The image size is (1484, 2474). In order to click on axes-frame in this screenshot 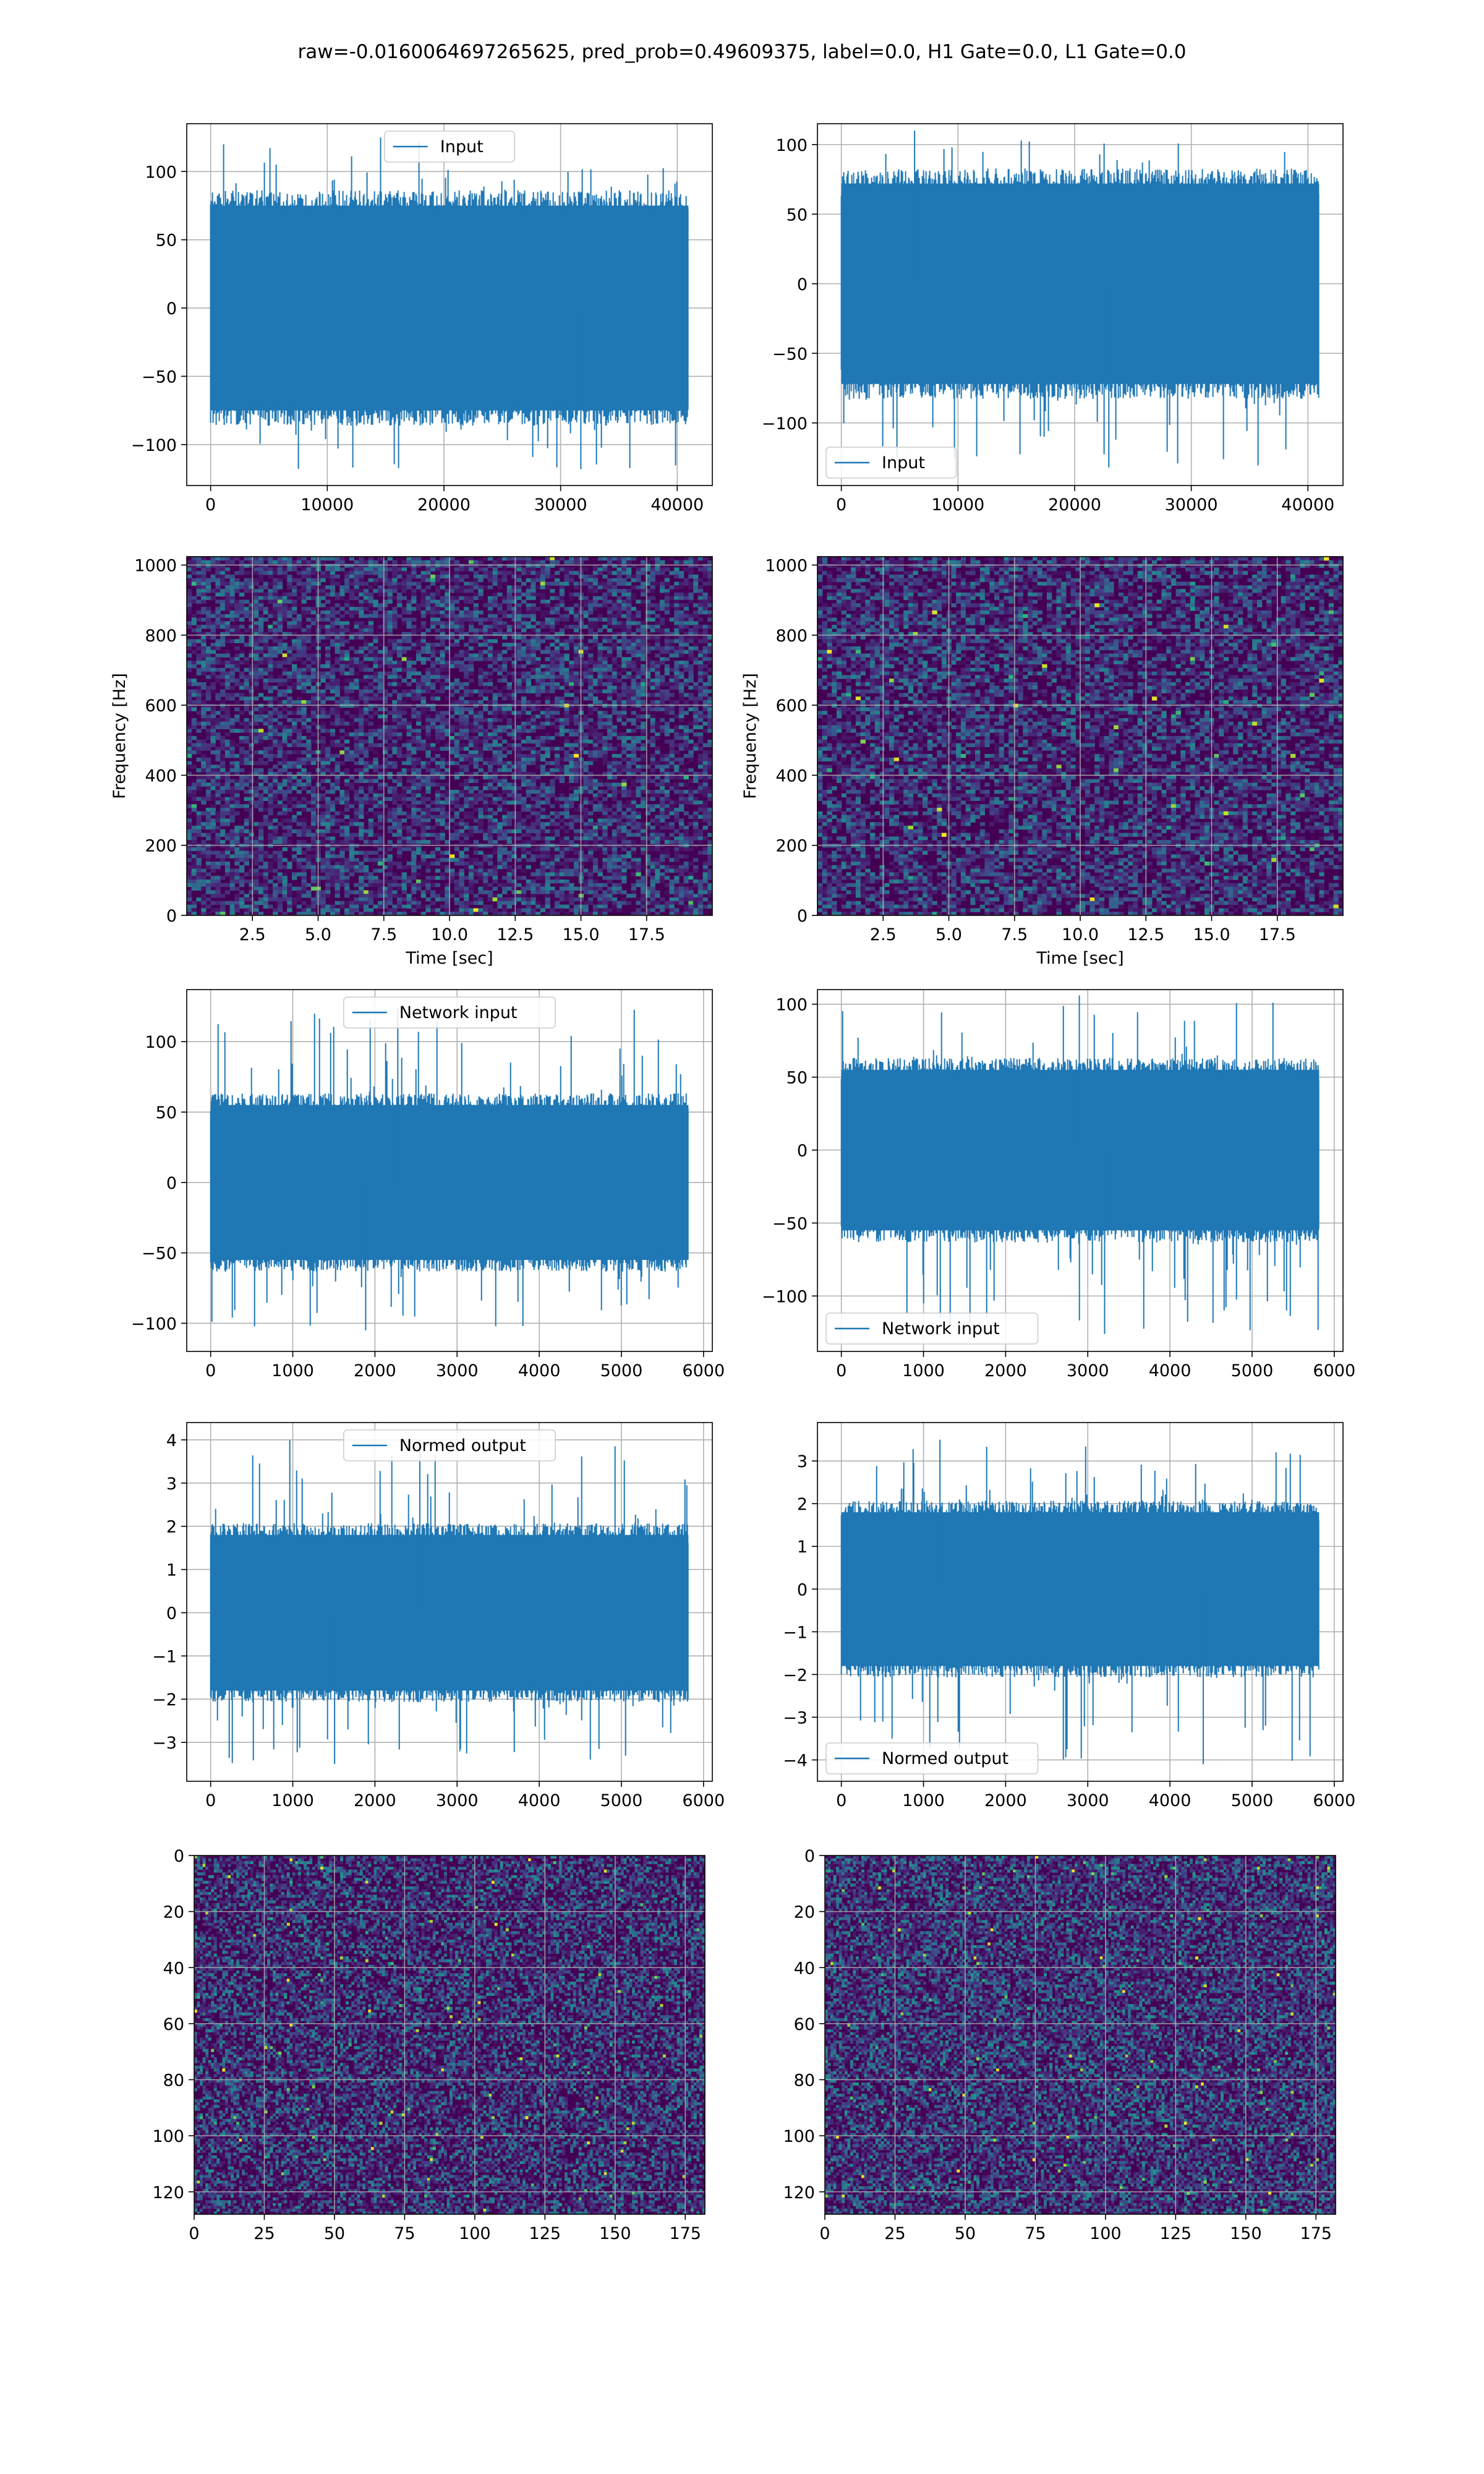, I will do `click(449, 304)`.